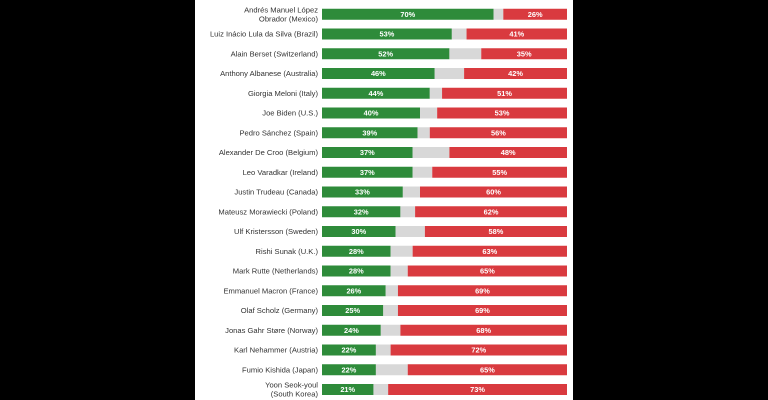 The width and height of the screenshot is (768, 400). Describe the element at coordinates (280, 310) in the screenshot. I see `leader-name-label: Olaf Scholz (Germany)` at that location.